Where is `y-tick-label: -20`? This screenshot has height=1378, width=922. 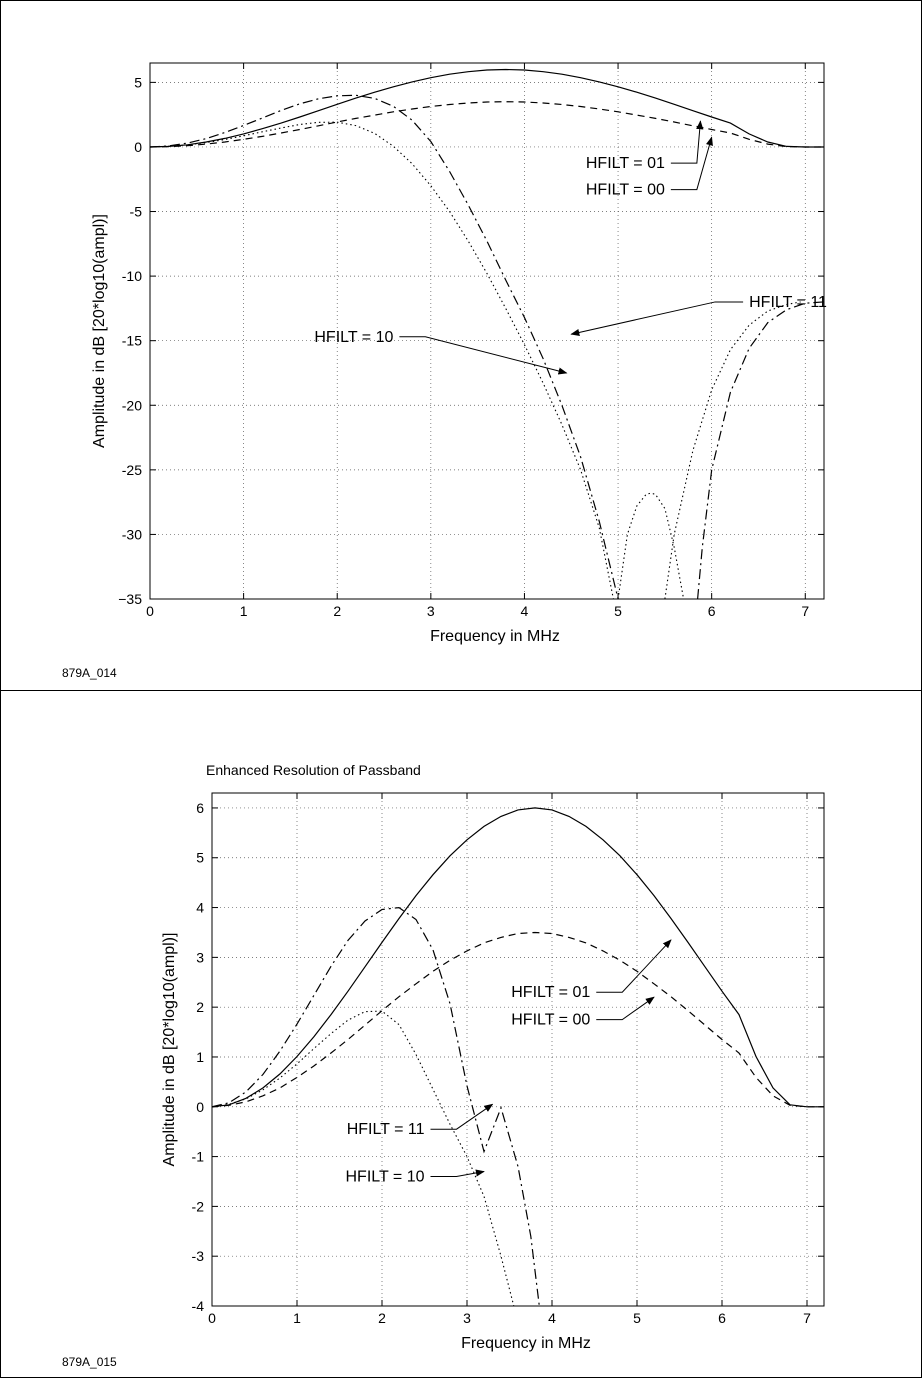
y-tick-label: -20 is located at coordinates (132, 405).